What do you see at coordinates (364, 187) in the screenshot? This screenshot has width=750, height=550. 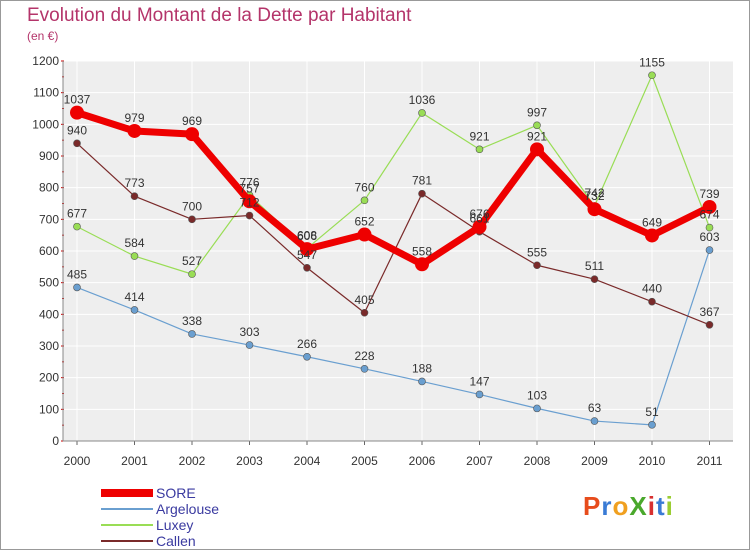 I see `data-label-luxey: 760` at bounding box center [364, 187].